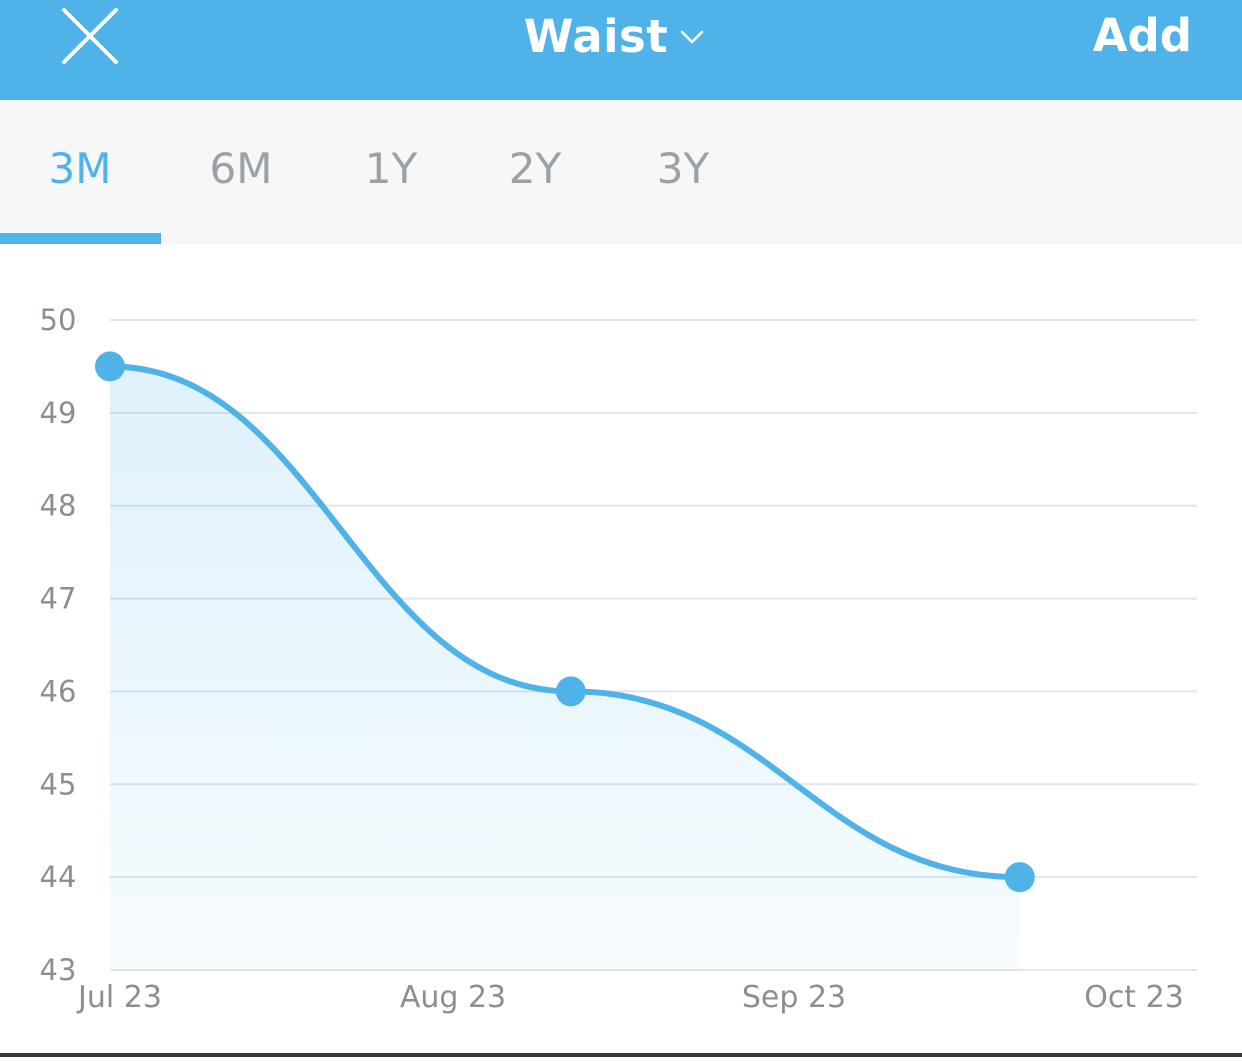 This screenshot has width=1242, height=1061. What do you see at coordinates (58, 320) in the screenshot?
I see `y-tick-label: 50` at bounding box center [58, 320].